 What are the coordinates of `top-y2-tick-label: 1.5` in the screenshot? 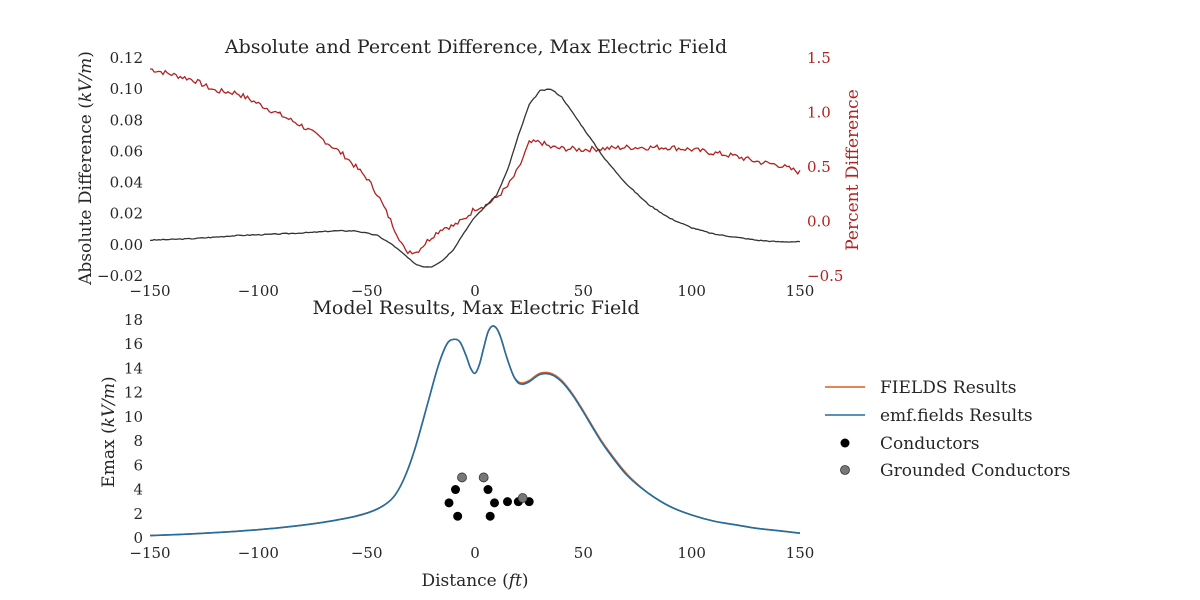 It's located at (819, 58).